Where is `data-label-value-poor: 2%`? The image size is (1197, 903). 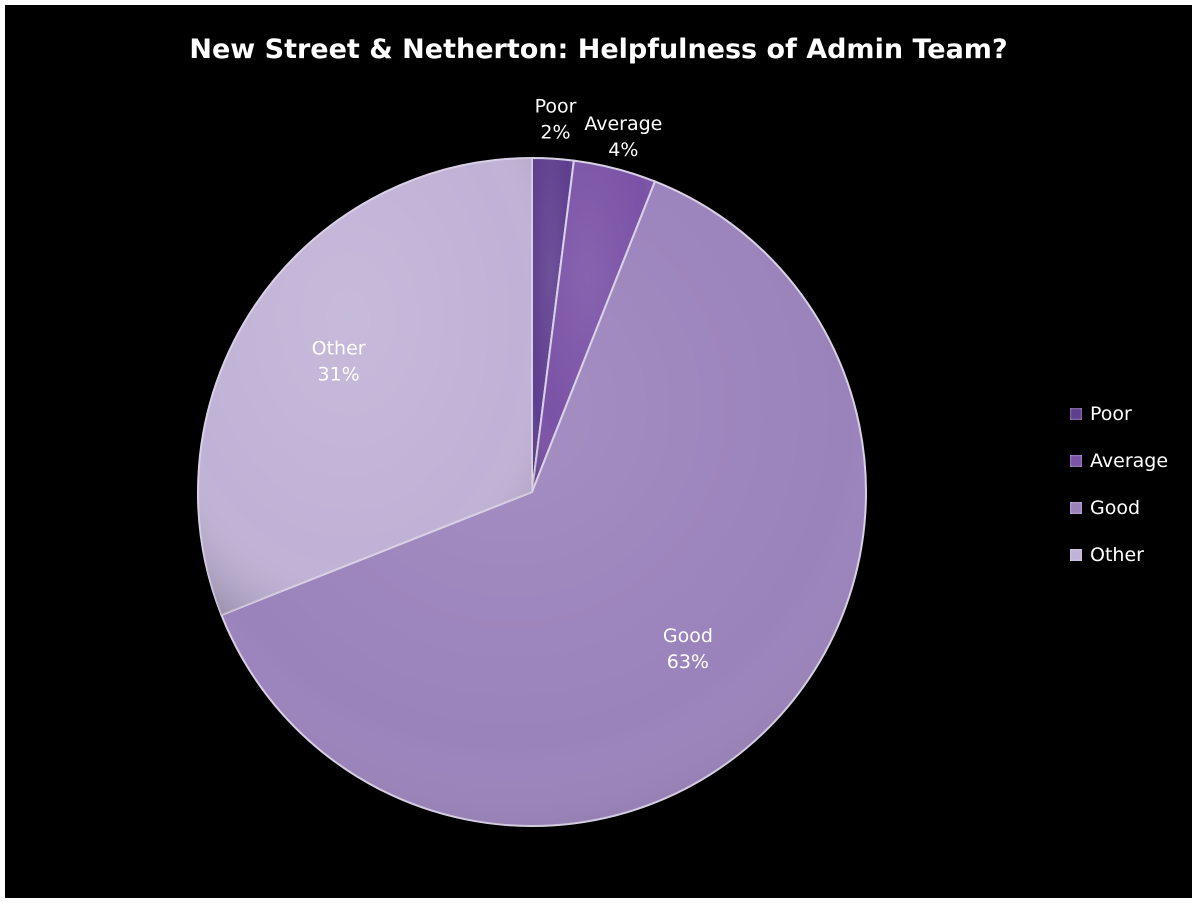
data-label-value-poor: 2% is located at coordinates (555, 133).